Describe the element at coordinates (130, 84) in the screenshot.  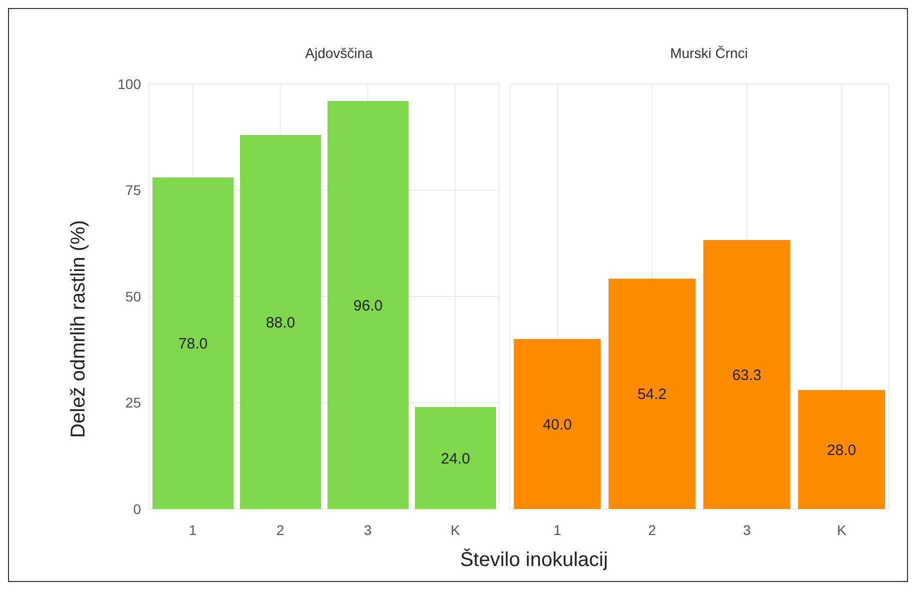
I see `y-tick-label: 100` at that location.